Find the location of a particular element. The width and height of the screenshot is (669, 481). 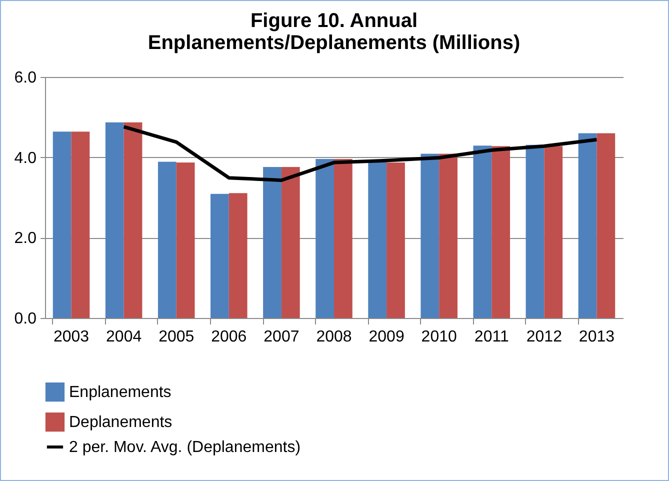

y-tick-label: 0.0 is located at coordinates (25, 319).